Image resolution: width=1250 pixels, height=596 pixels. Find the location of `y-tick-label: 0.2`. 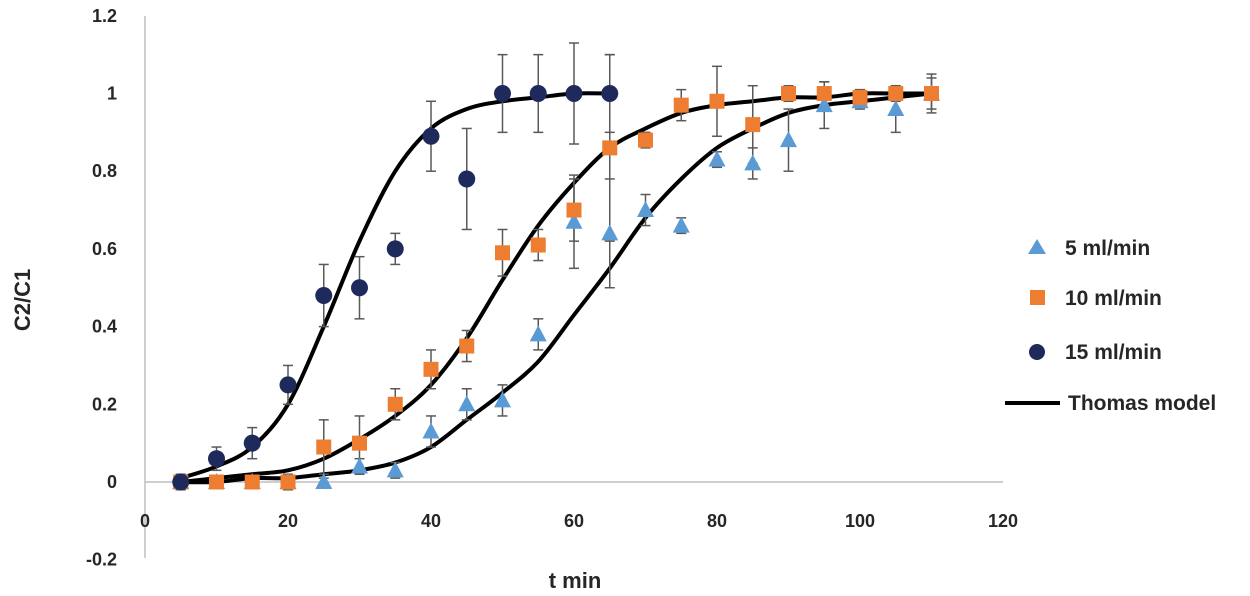

y-tick-label: 0.2 is located at coordinates (104, 404).